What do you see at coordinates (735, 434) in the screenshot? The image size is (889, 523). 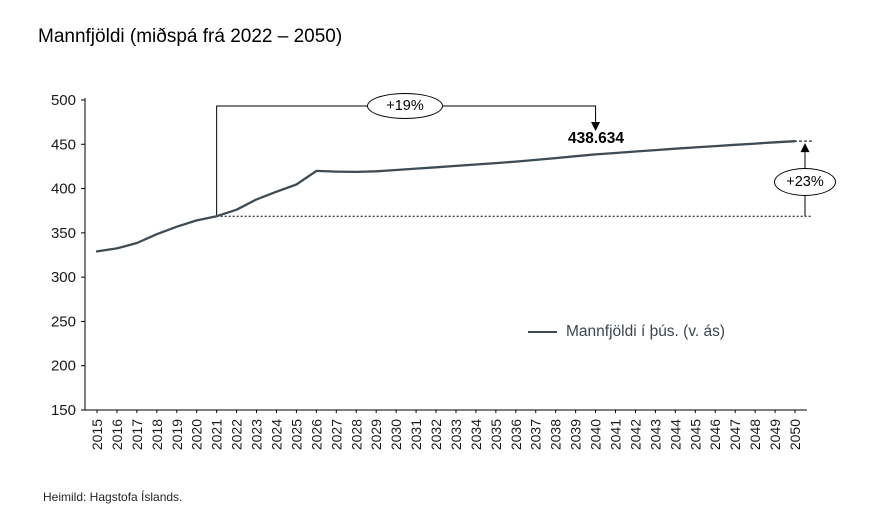 I see `x-tick-label: 2047` at bounding box center [735, 434].